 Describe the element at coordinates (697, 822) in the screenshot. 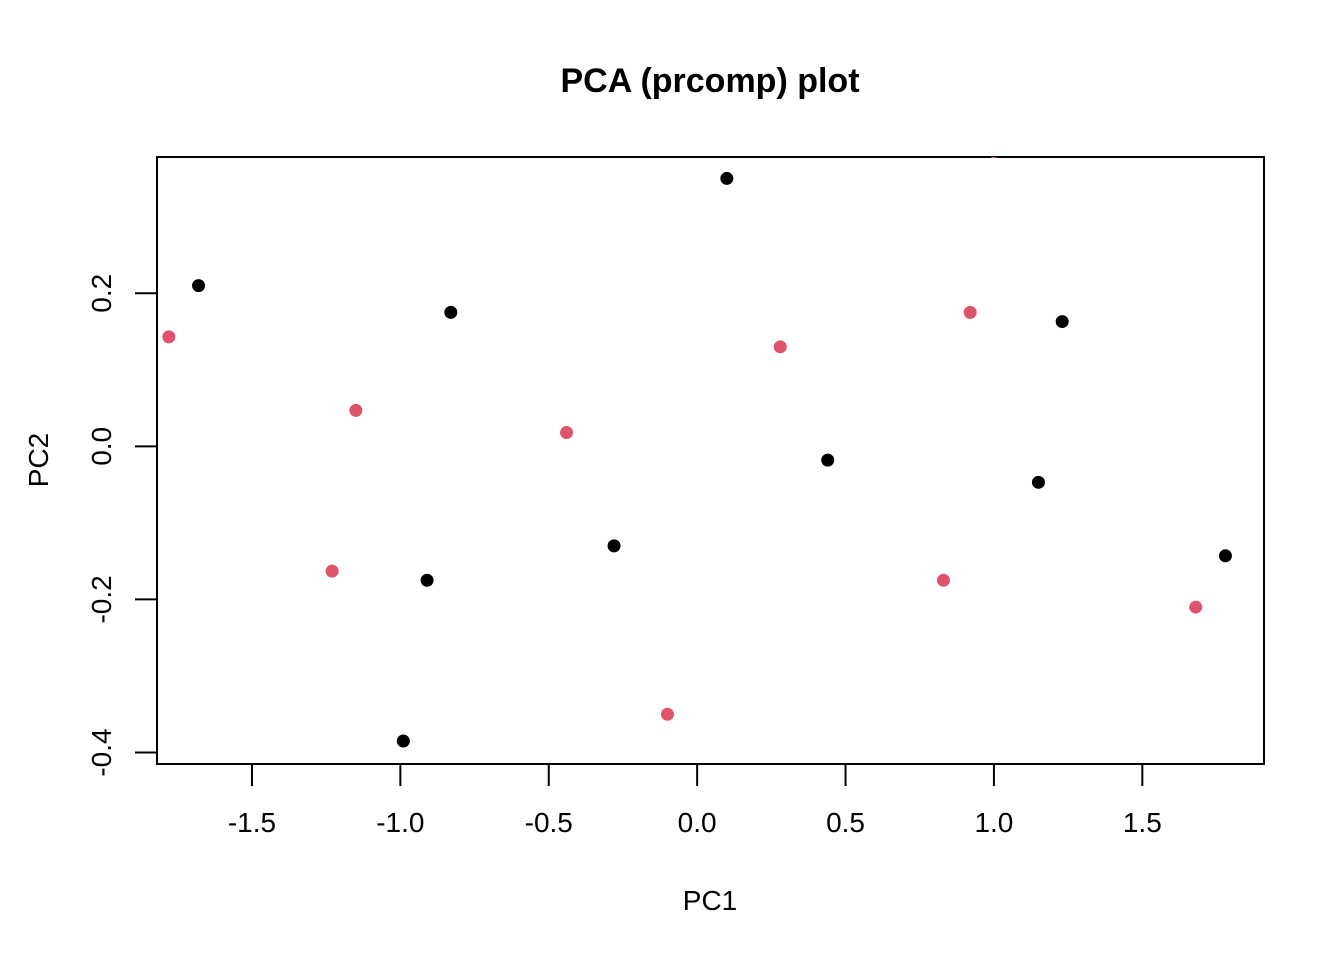

I see `x-tick-label: 0.0` at that location.